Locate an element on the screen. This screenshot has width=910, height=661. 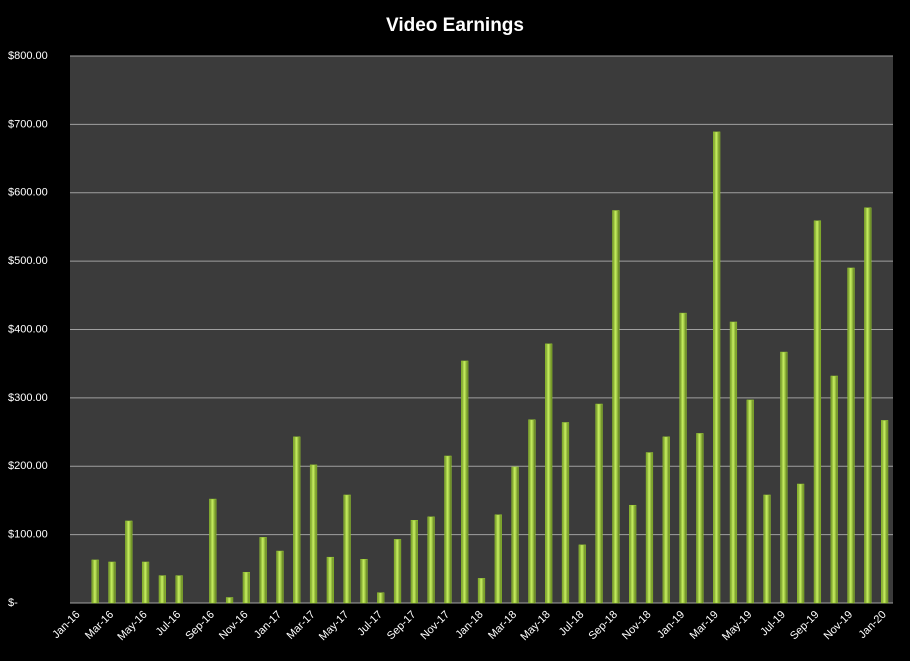
x-tick-label: Nov-18 is located at coordinates (637, 626).